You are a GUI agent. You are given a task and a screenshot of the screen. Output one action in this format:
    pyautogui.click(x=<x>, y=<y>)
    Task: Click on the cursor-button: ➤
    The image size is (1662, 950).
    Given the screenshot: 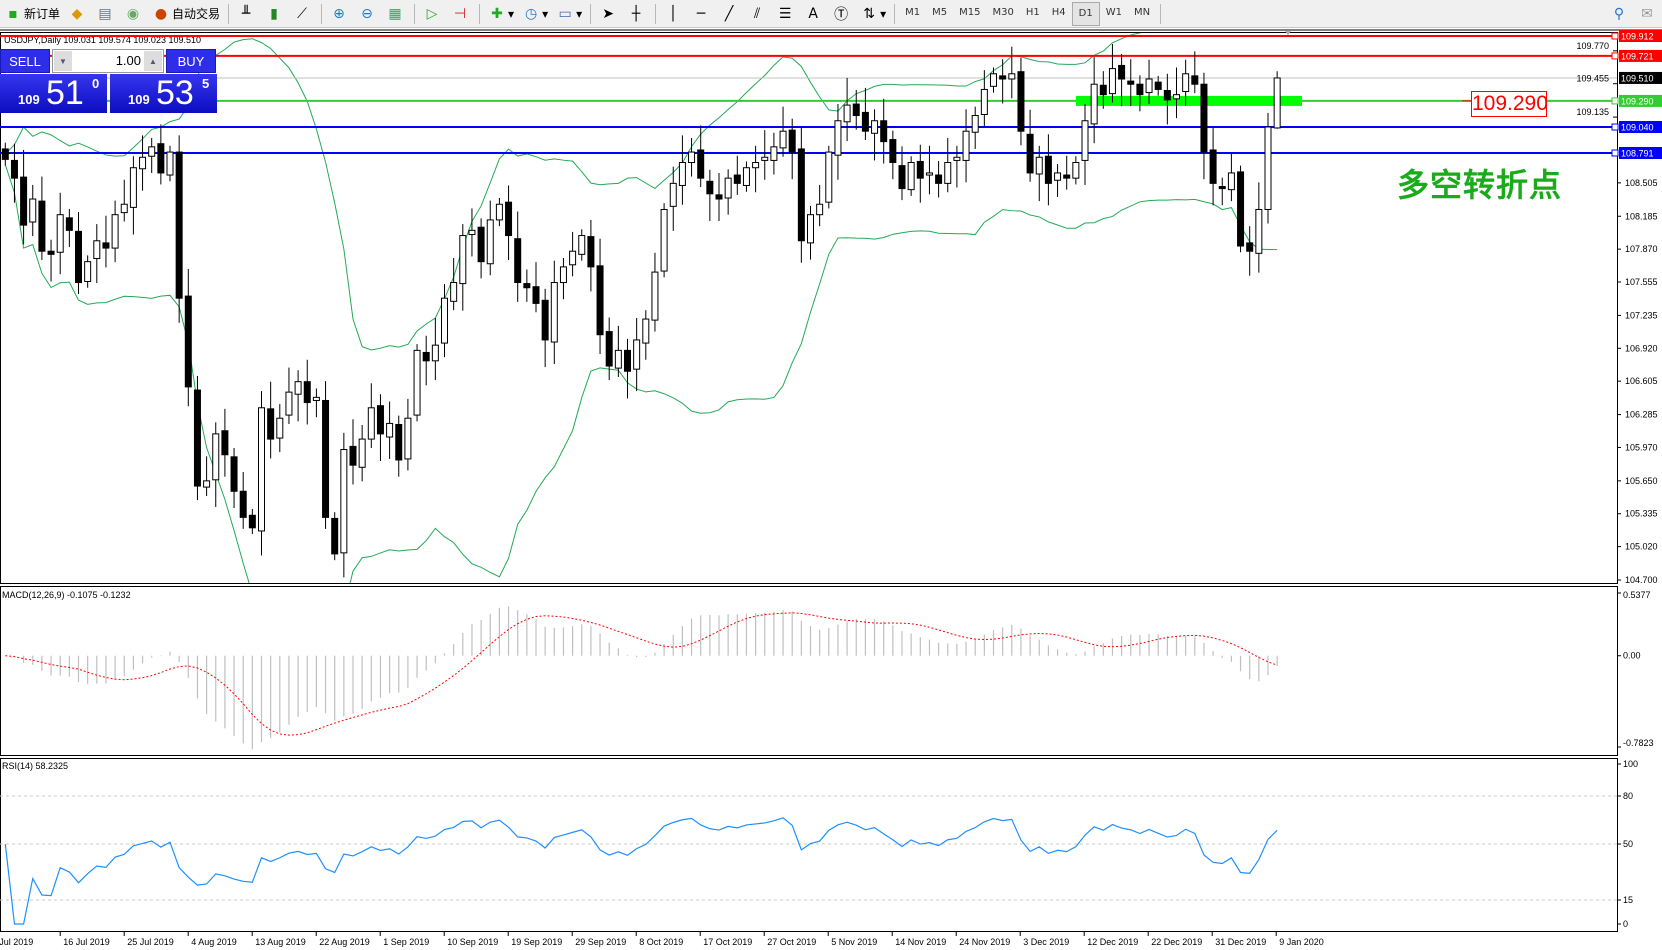 What is the action you would take?
    pyautogui.click(x=609, y=14)
    